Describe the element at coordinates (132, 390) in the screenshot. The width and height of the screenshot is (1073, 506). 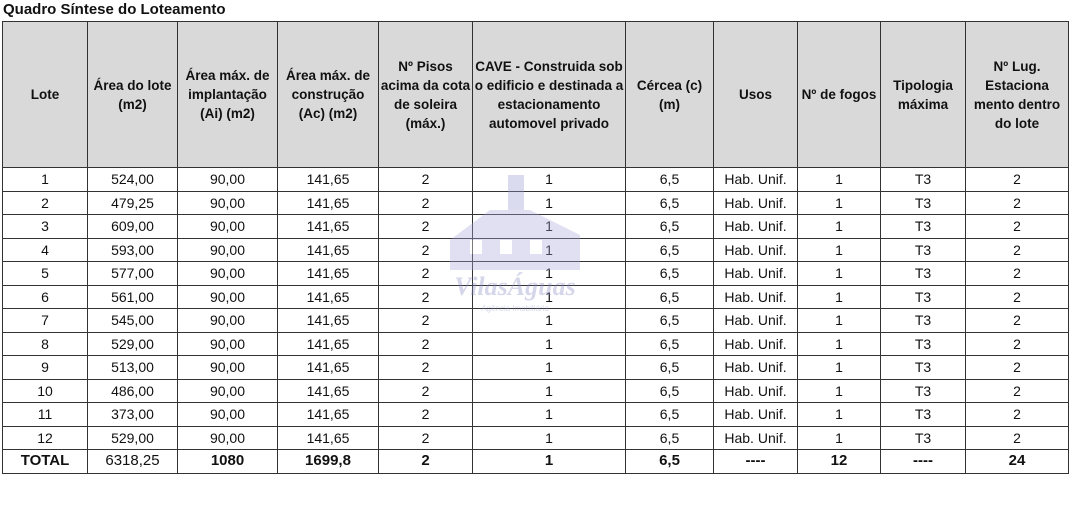
I see `table-cell: 486,00` at that location.